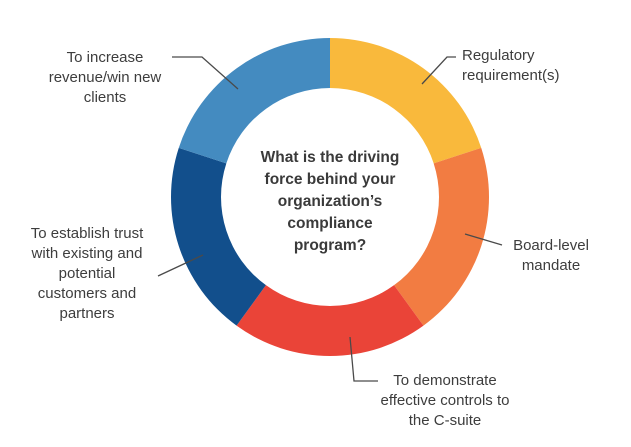 Image resolution: width=631 pixels, height=447 pixels. Describe the element at coordinates (105, 57) in the screenshot. I see `label-line: To increase` at that location.